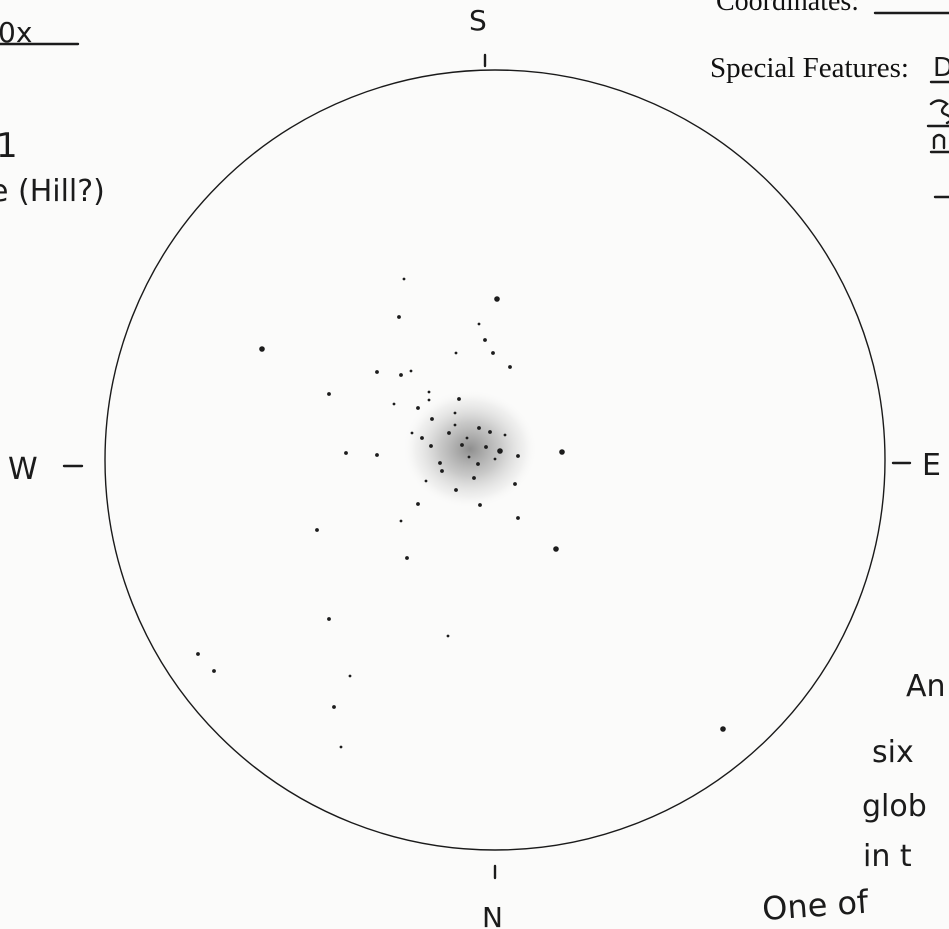 Image resolution: width=949 pixels, height=929 pixels. Describe the element at coordinates (52, 191) in the screenshot. I see `left-note-line-2: e (Hill?)` at that location.